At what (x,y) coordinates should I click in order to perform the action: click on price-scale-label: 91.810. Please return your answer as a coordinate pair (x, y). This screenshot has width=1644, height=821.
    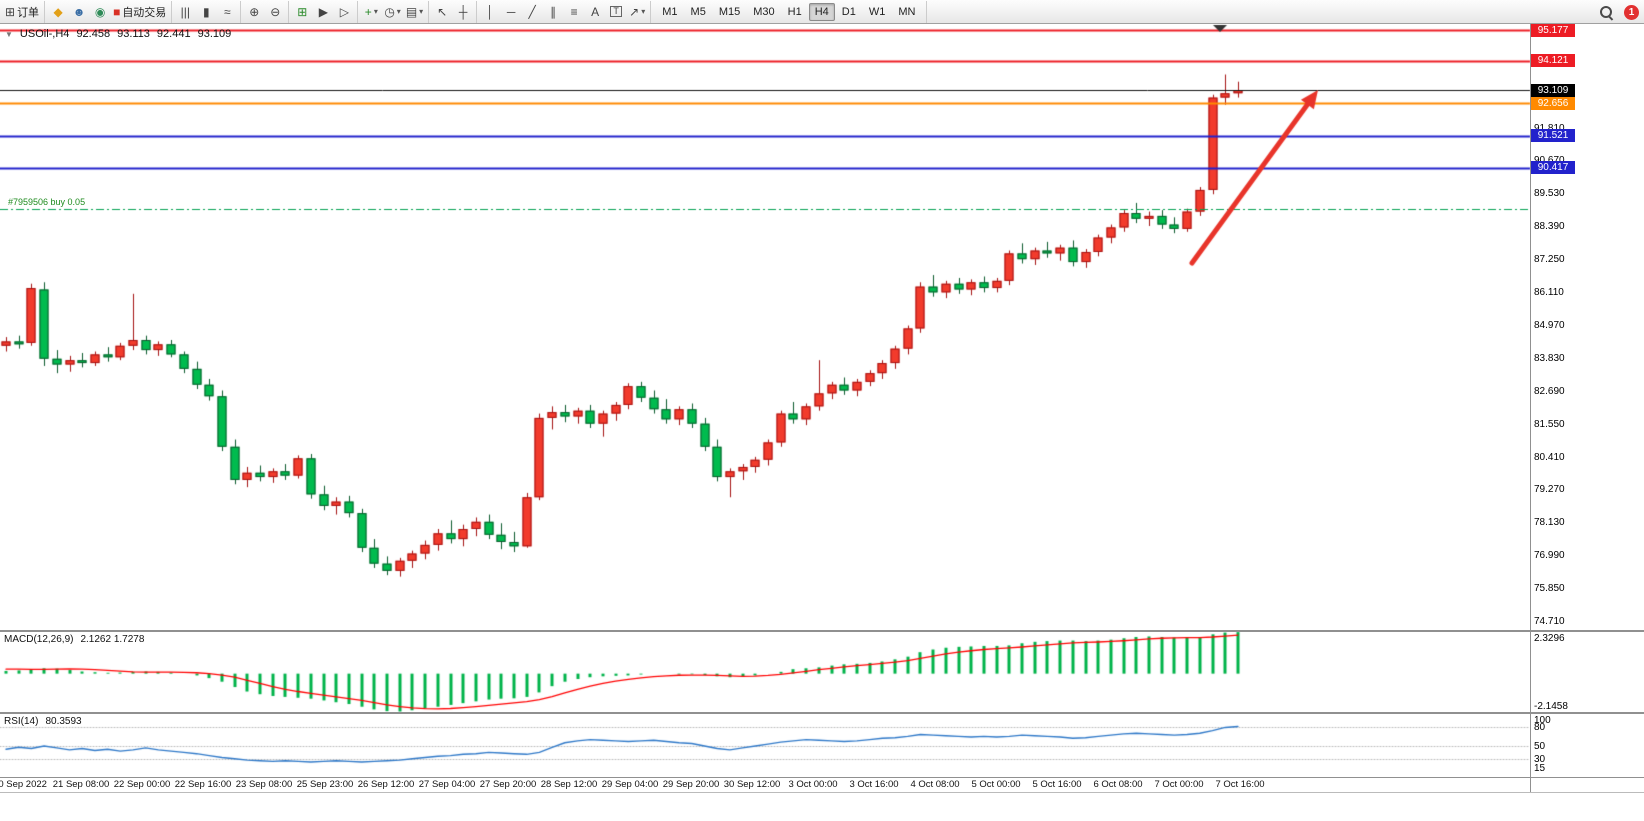
    Looking at the image, I should click on (1549, 128).